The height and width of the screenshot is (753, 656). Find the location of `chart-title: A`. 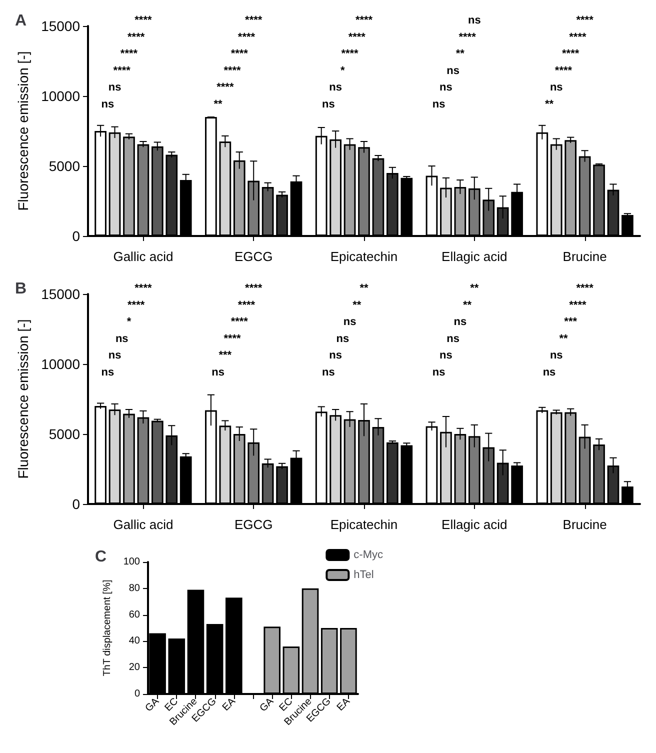

chart-title: A is located at coordinates (21, 21).